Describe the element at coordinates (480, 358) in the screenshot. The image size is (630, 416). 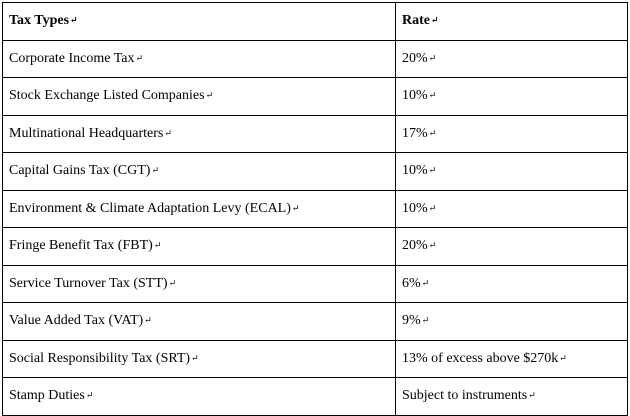
I see `rate-text: 13% of excess above $270k` at that location.